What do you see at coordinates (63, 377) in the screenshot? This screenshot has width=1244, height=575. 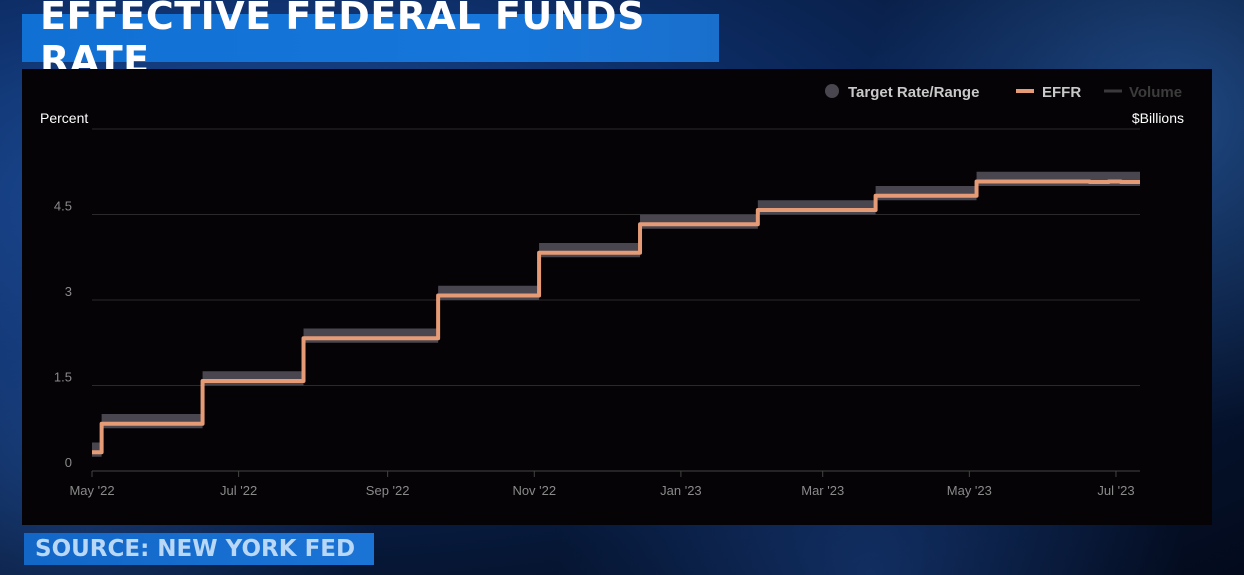 I see `y-tick-label: 1.5` at bounding box center [63, 377].